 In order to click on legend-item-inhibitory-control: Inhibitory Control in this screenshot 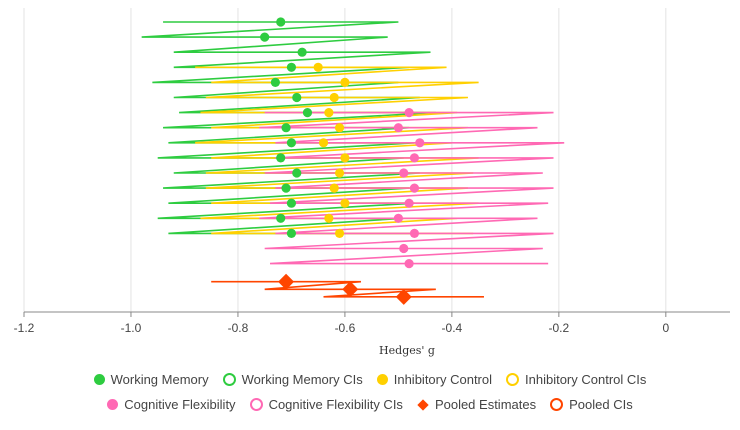, I will do `click(434, 379)`.